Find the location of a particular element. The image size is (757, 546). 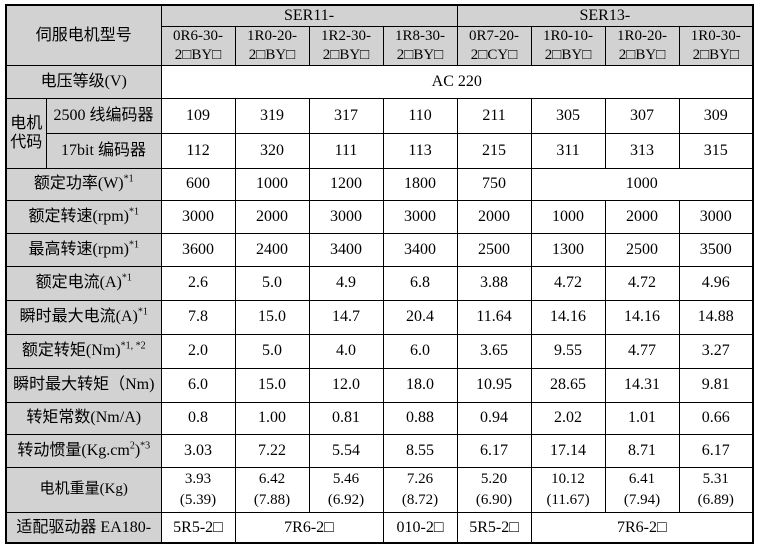

value-cell: 9.55 is located at coordinates (568, 351).